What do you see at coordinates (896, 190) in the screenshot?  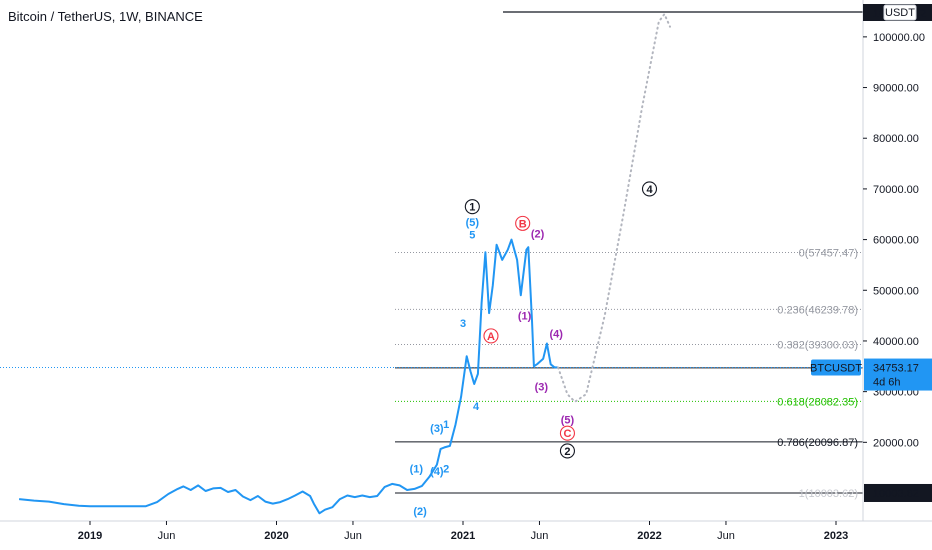 I see `price-tick-label: 70000.00` at bounding box center [896, 190].